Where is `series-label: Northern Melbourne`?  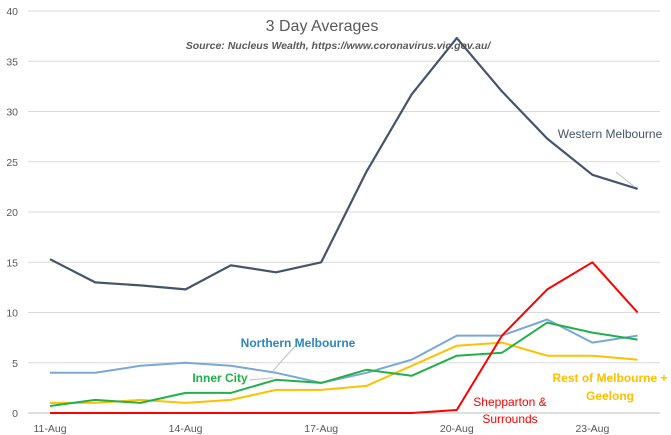 series-label: Northern Melbourne is located at coordinates (298, 343).